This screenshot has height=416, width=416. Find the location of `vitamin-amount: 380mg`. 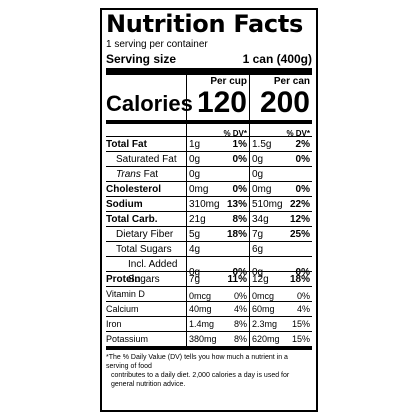

vitamin-amount: 380mg is located at coordinates (203, 339).